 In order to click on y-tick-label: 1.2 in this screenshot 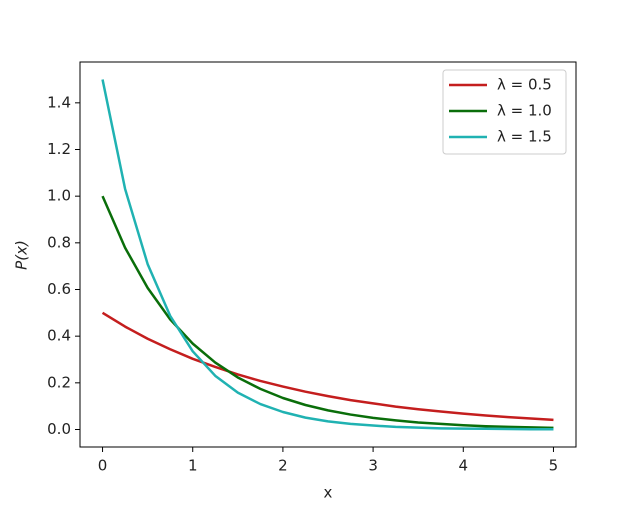, I will do `click(59, 149)`.